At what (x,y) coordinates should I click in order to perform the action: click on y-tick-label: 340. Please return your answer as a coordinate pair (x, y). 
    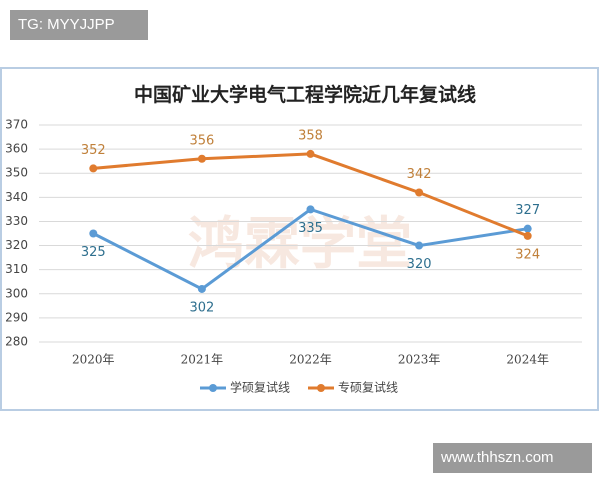
    Looking at the image, I should click on (16, 197).